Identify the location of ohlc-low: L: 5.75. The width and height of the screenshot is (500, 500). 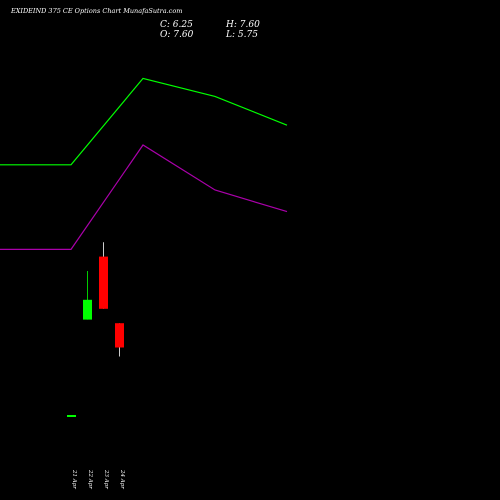
(242, 35).